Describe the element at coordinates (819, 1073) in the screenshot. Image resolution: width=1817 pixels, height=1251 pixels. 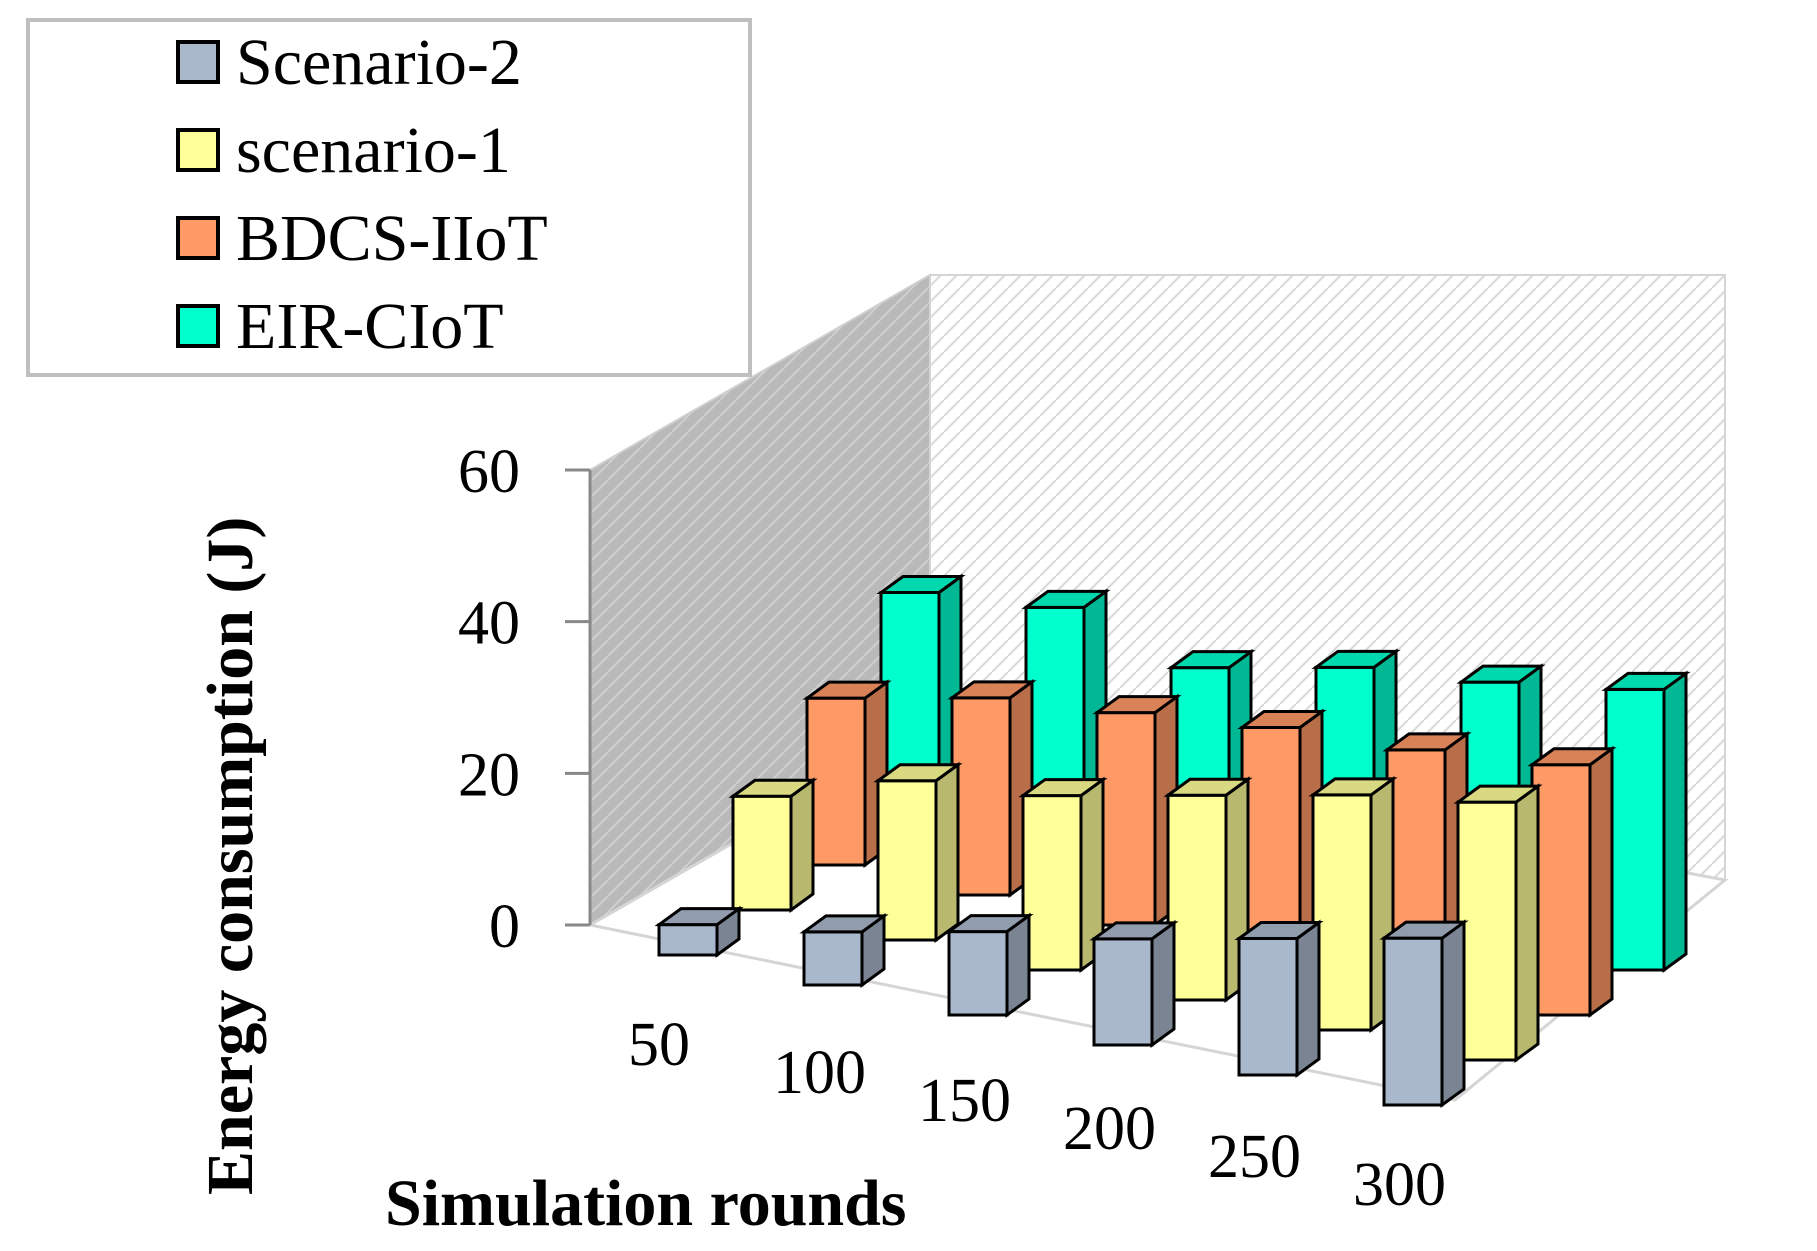
I see `x-tick-label: 100` at that location.